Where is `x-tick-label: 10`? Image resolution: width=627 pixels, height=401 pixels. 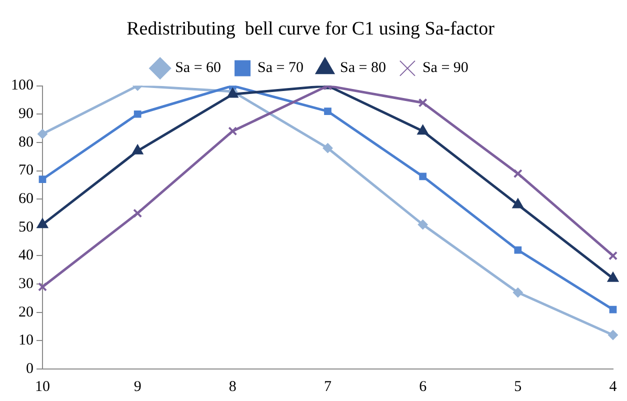
x-tick-label: 10 is located at coordinates (42, 386).